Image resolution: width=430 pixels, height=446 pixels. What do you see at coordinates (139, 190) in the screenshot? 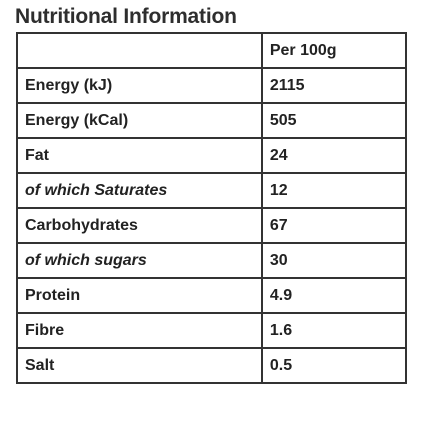
I see `nutrient-label: of which Saturates` at bounding box center [139, 190].